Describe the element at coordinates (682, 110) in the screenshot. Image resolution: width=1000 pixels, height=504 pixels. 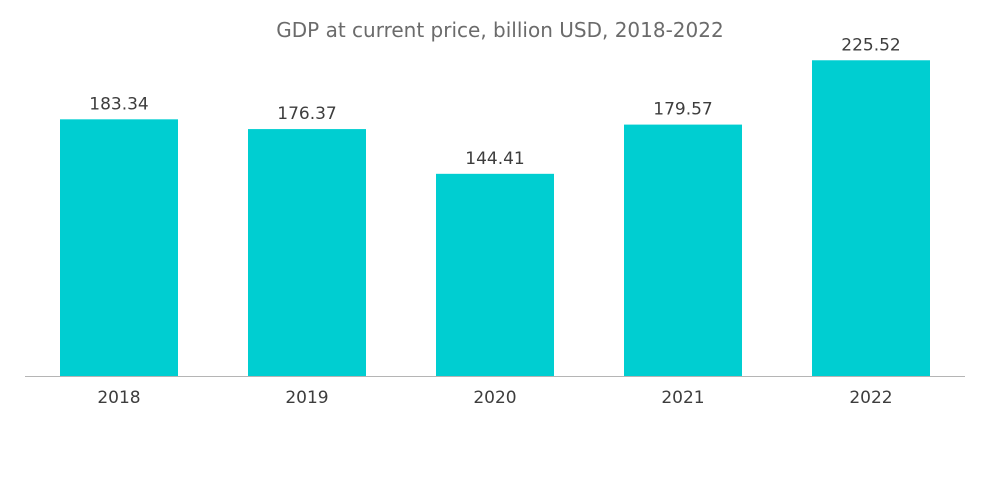
I see `value-label-2021: 179.57` at that location.